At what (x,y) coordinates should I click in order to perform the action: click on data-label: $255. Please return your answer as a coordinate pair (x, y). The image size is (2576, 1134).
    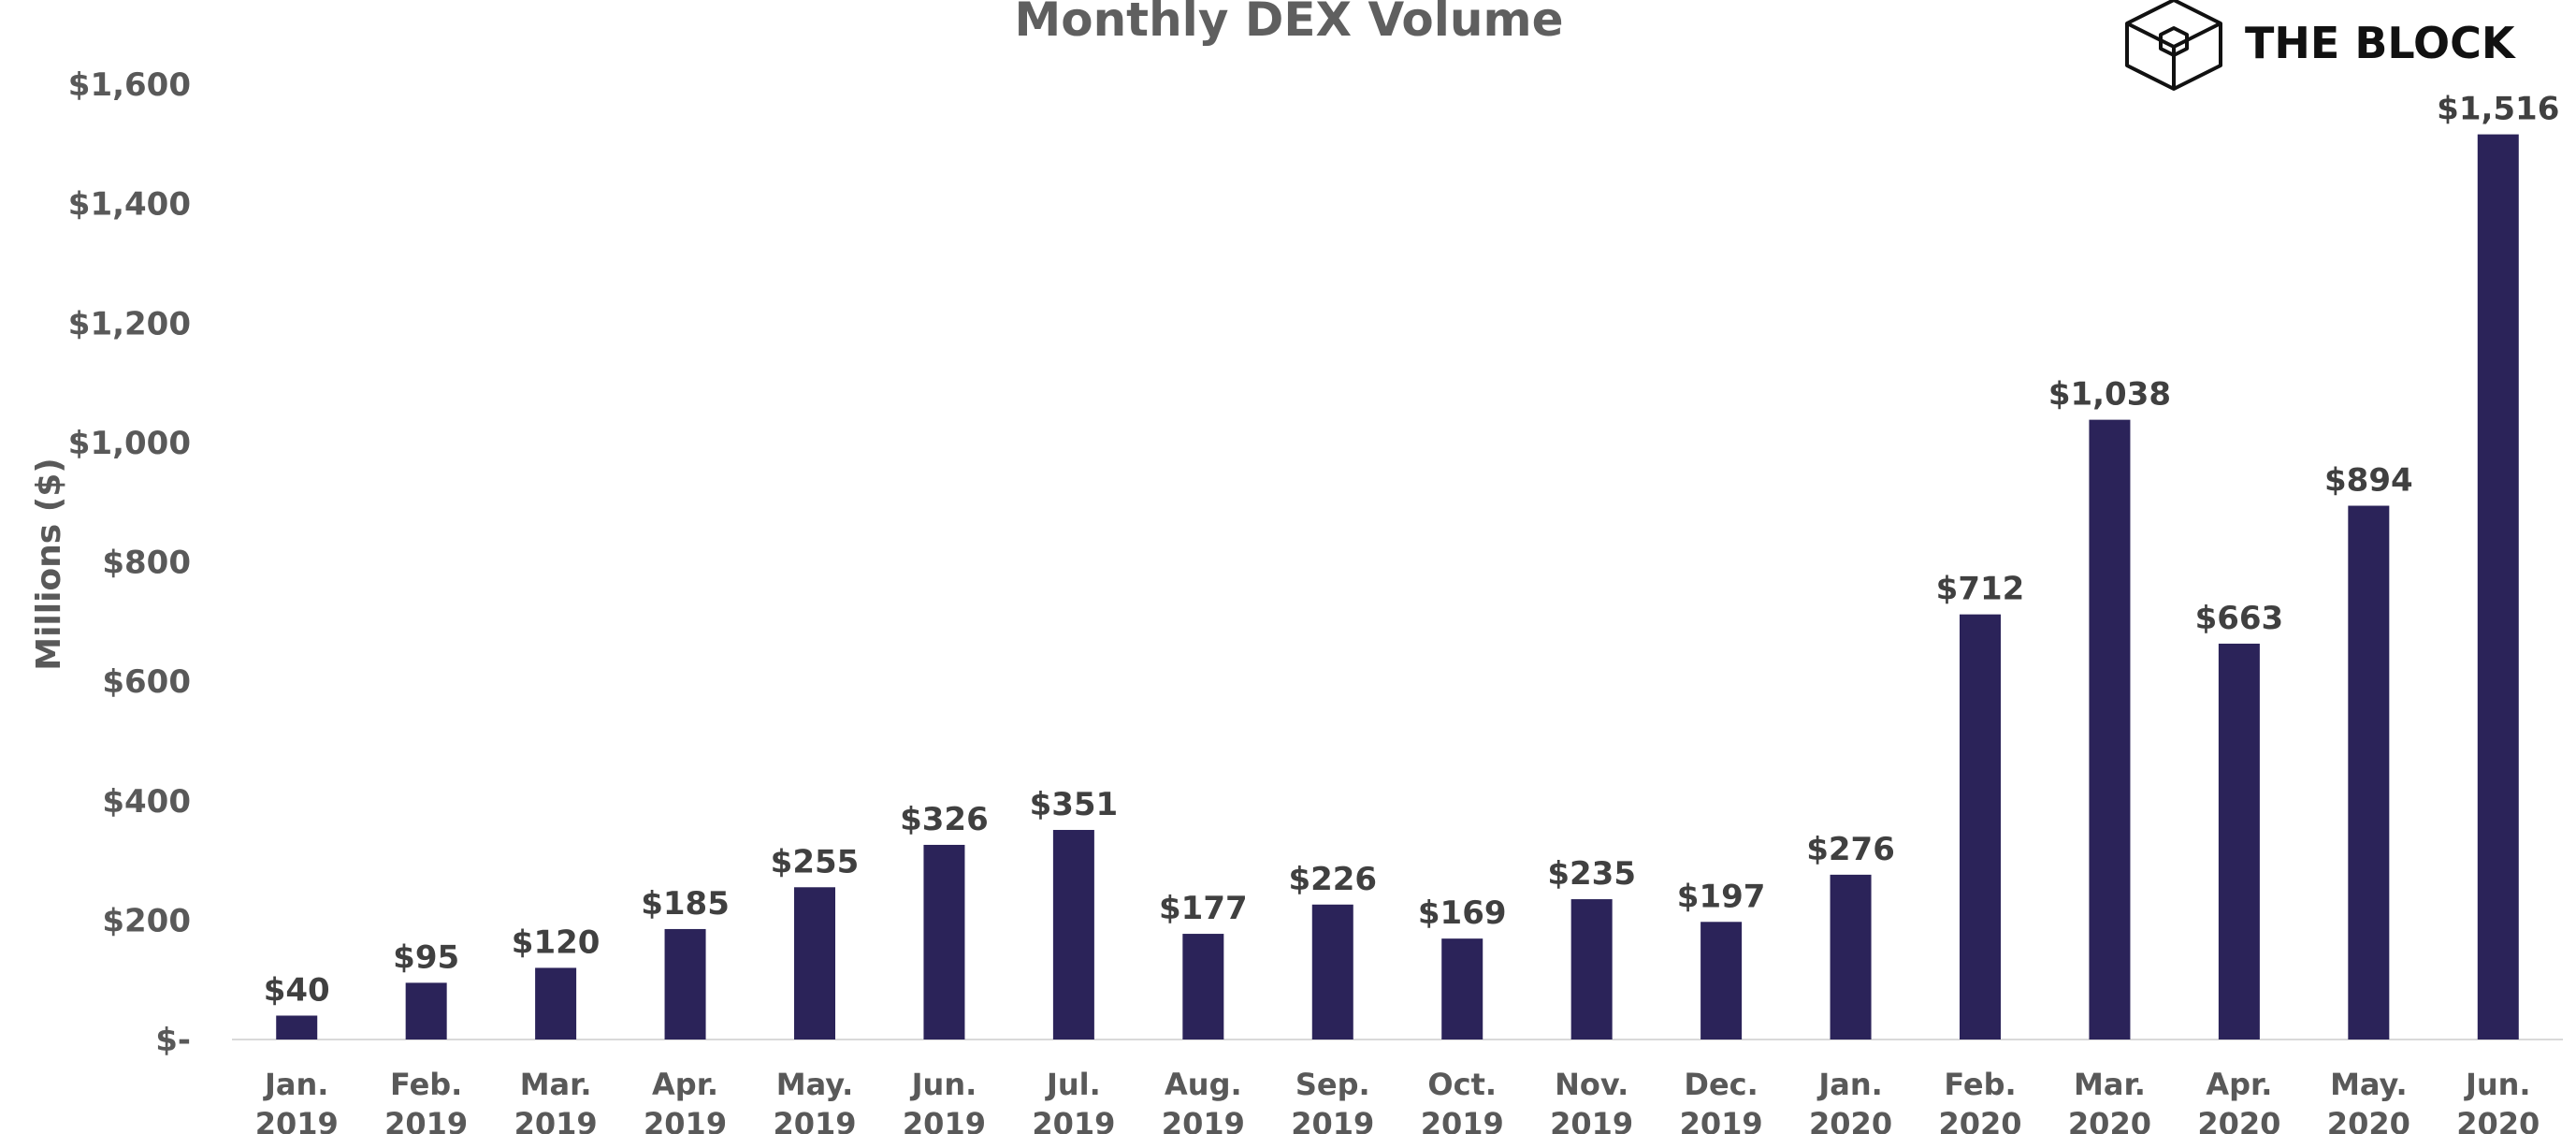
    Looking at the image, I should click on (815, 862).